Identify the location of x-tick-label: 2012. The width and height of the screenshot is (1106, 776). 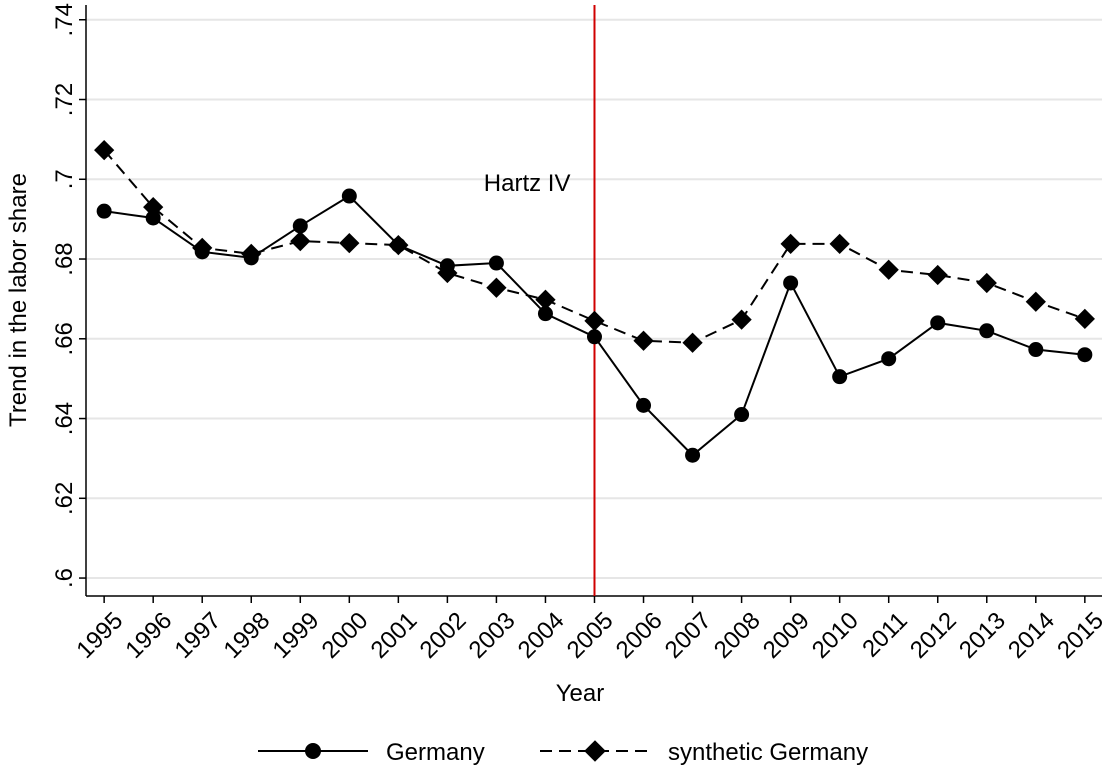
(933, 635).